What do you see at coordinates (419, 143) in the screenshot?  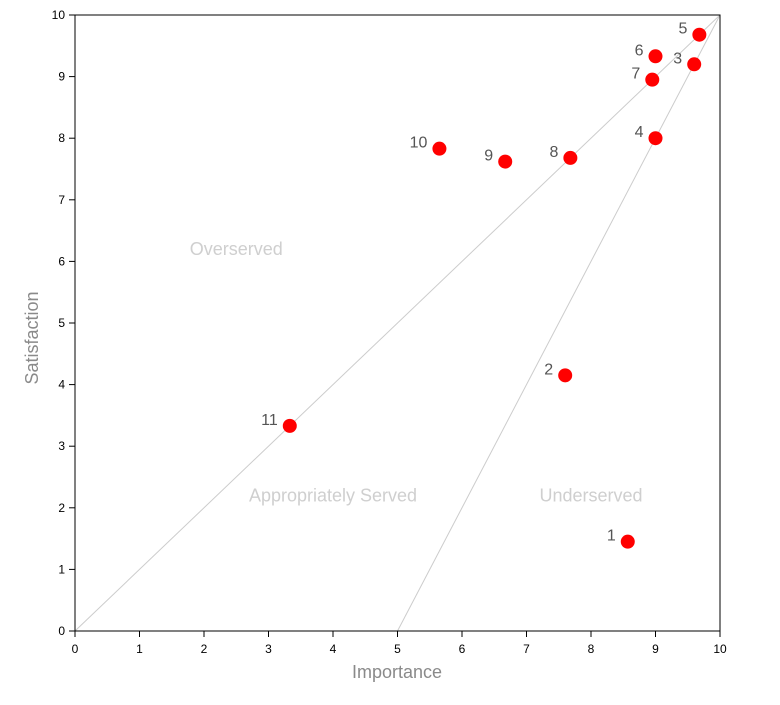 I see `data-label-10: 10` at bounding box center [419, 143].